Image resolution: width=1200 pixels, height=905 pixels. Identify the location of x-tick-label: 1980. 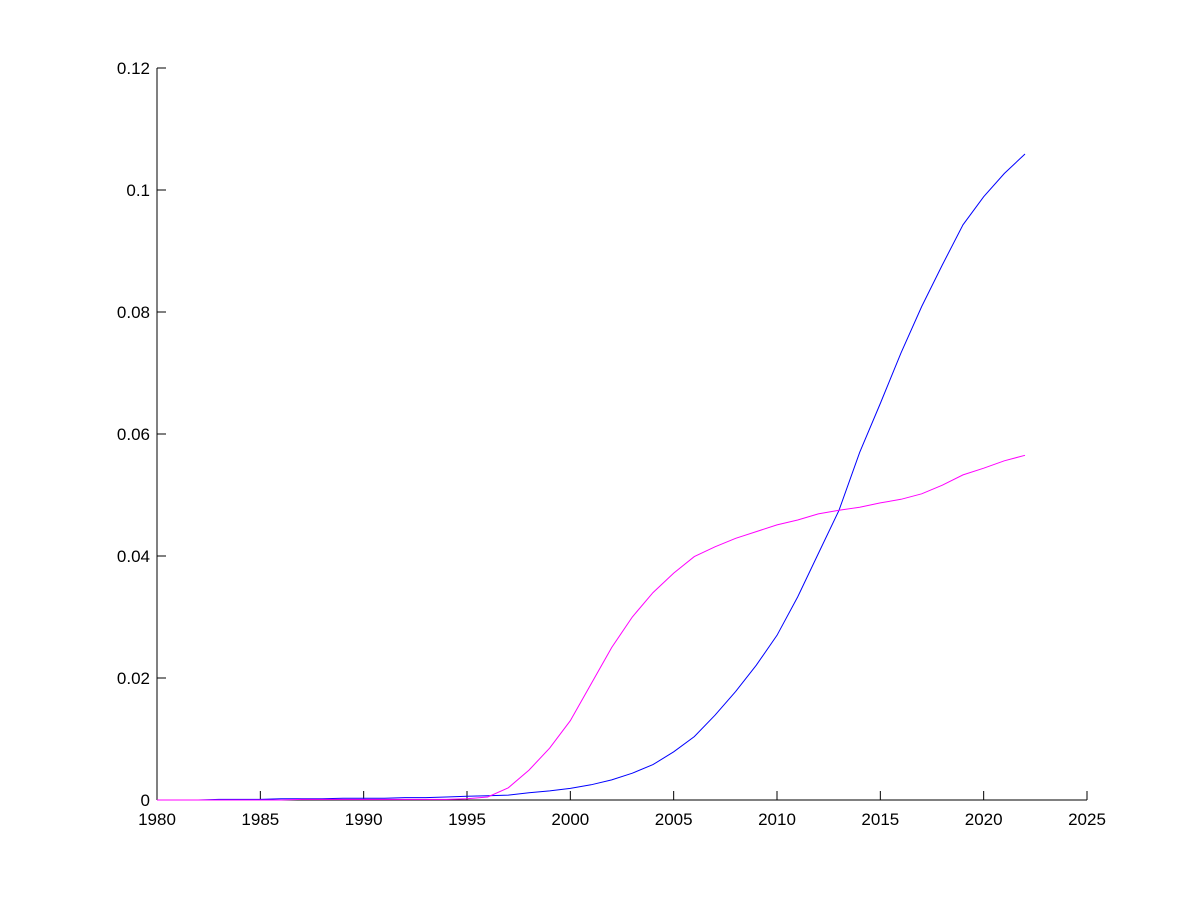
(157, 819).